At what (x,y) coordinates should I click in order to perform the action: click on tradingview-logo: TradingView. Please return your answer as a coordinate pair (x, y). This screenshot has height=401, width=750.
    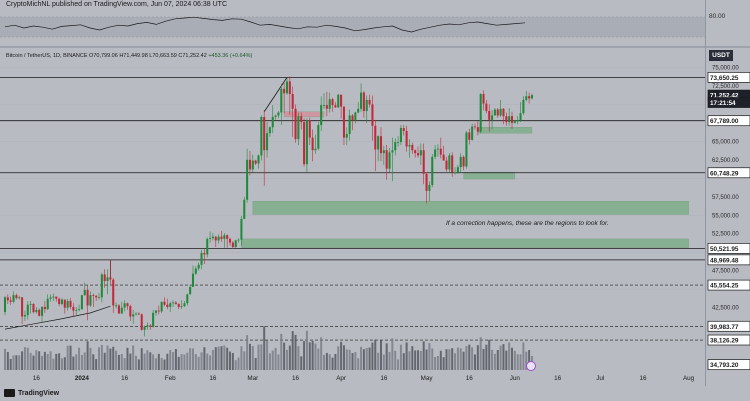
    Looking at the image, I should click on (31, 393).